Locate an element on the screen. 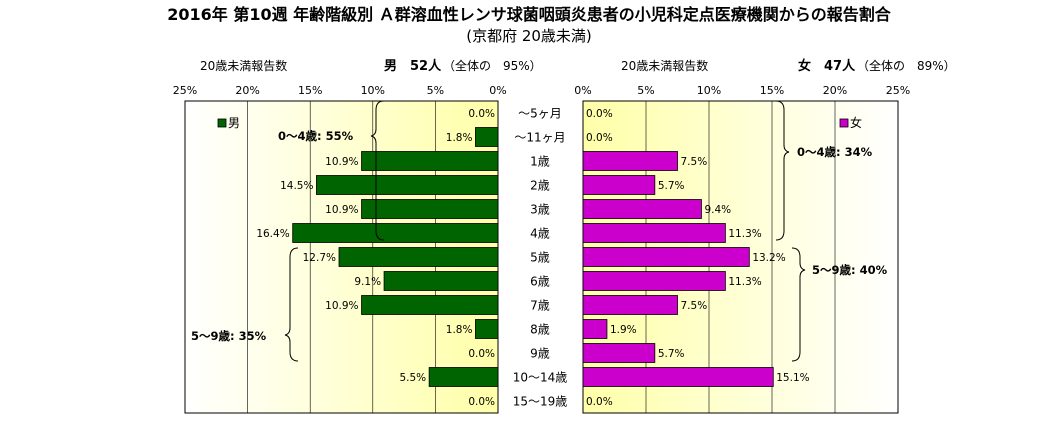 The image size is (1059, 443). category-label: 10～14歳 is located at coordinates (540, 378).